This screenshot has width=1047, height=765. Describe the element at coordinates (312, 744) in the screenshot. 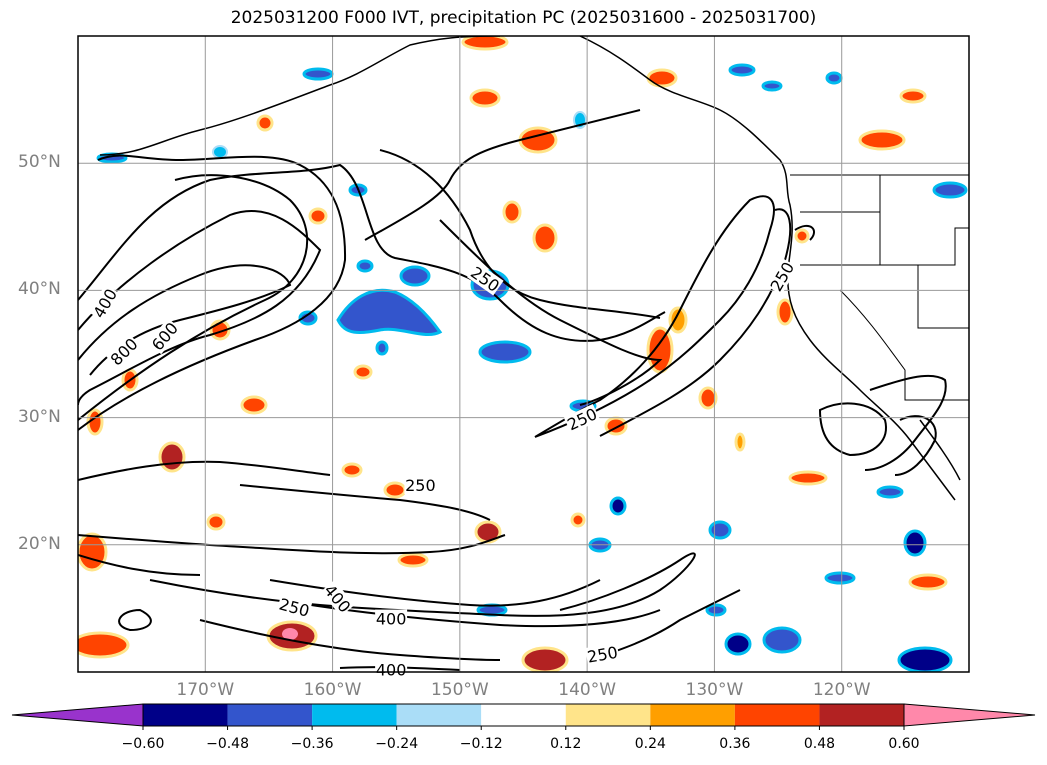

I see `colorbar-tick-label: −0.36` at that location.